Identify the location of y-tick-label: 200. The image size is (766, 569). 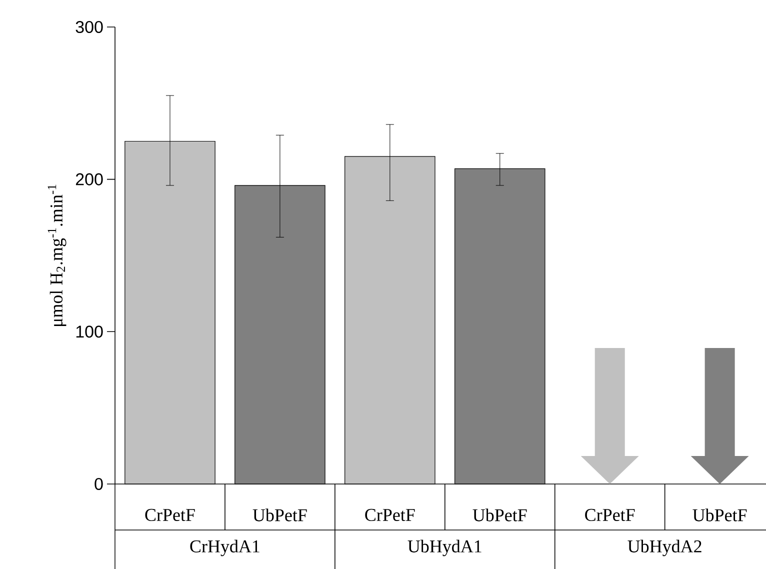
(89, 179).